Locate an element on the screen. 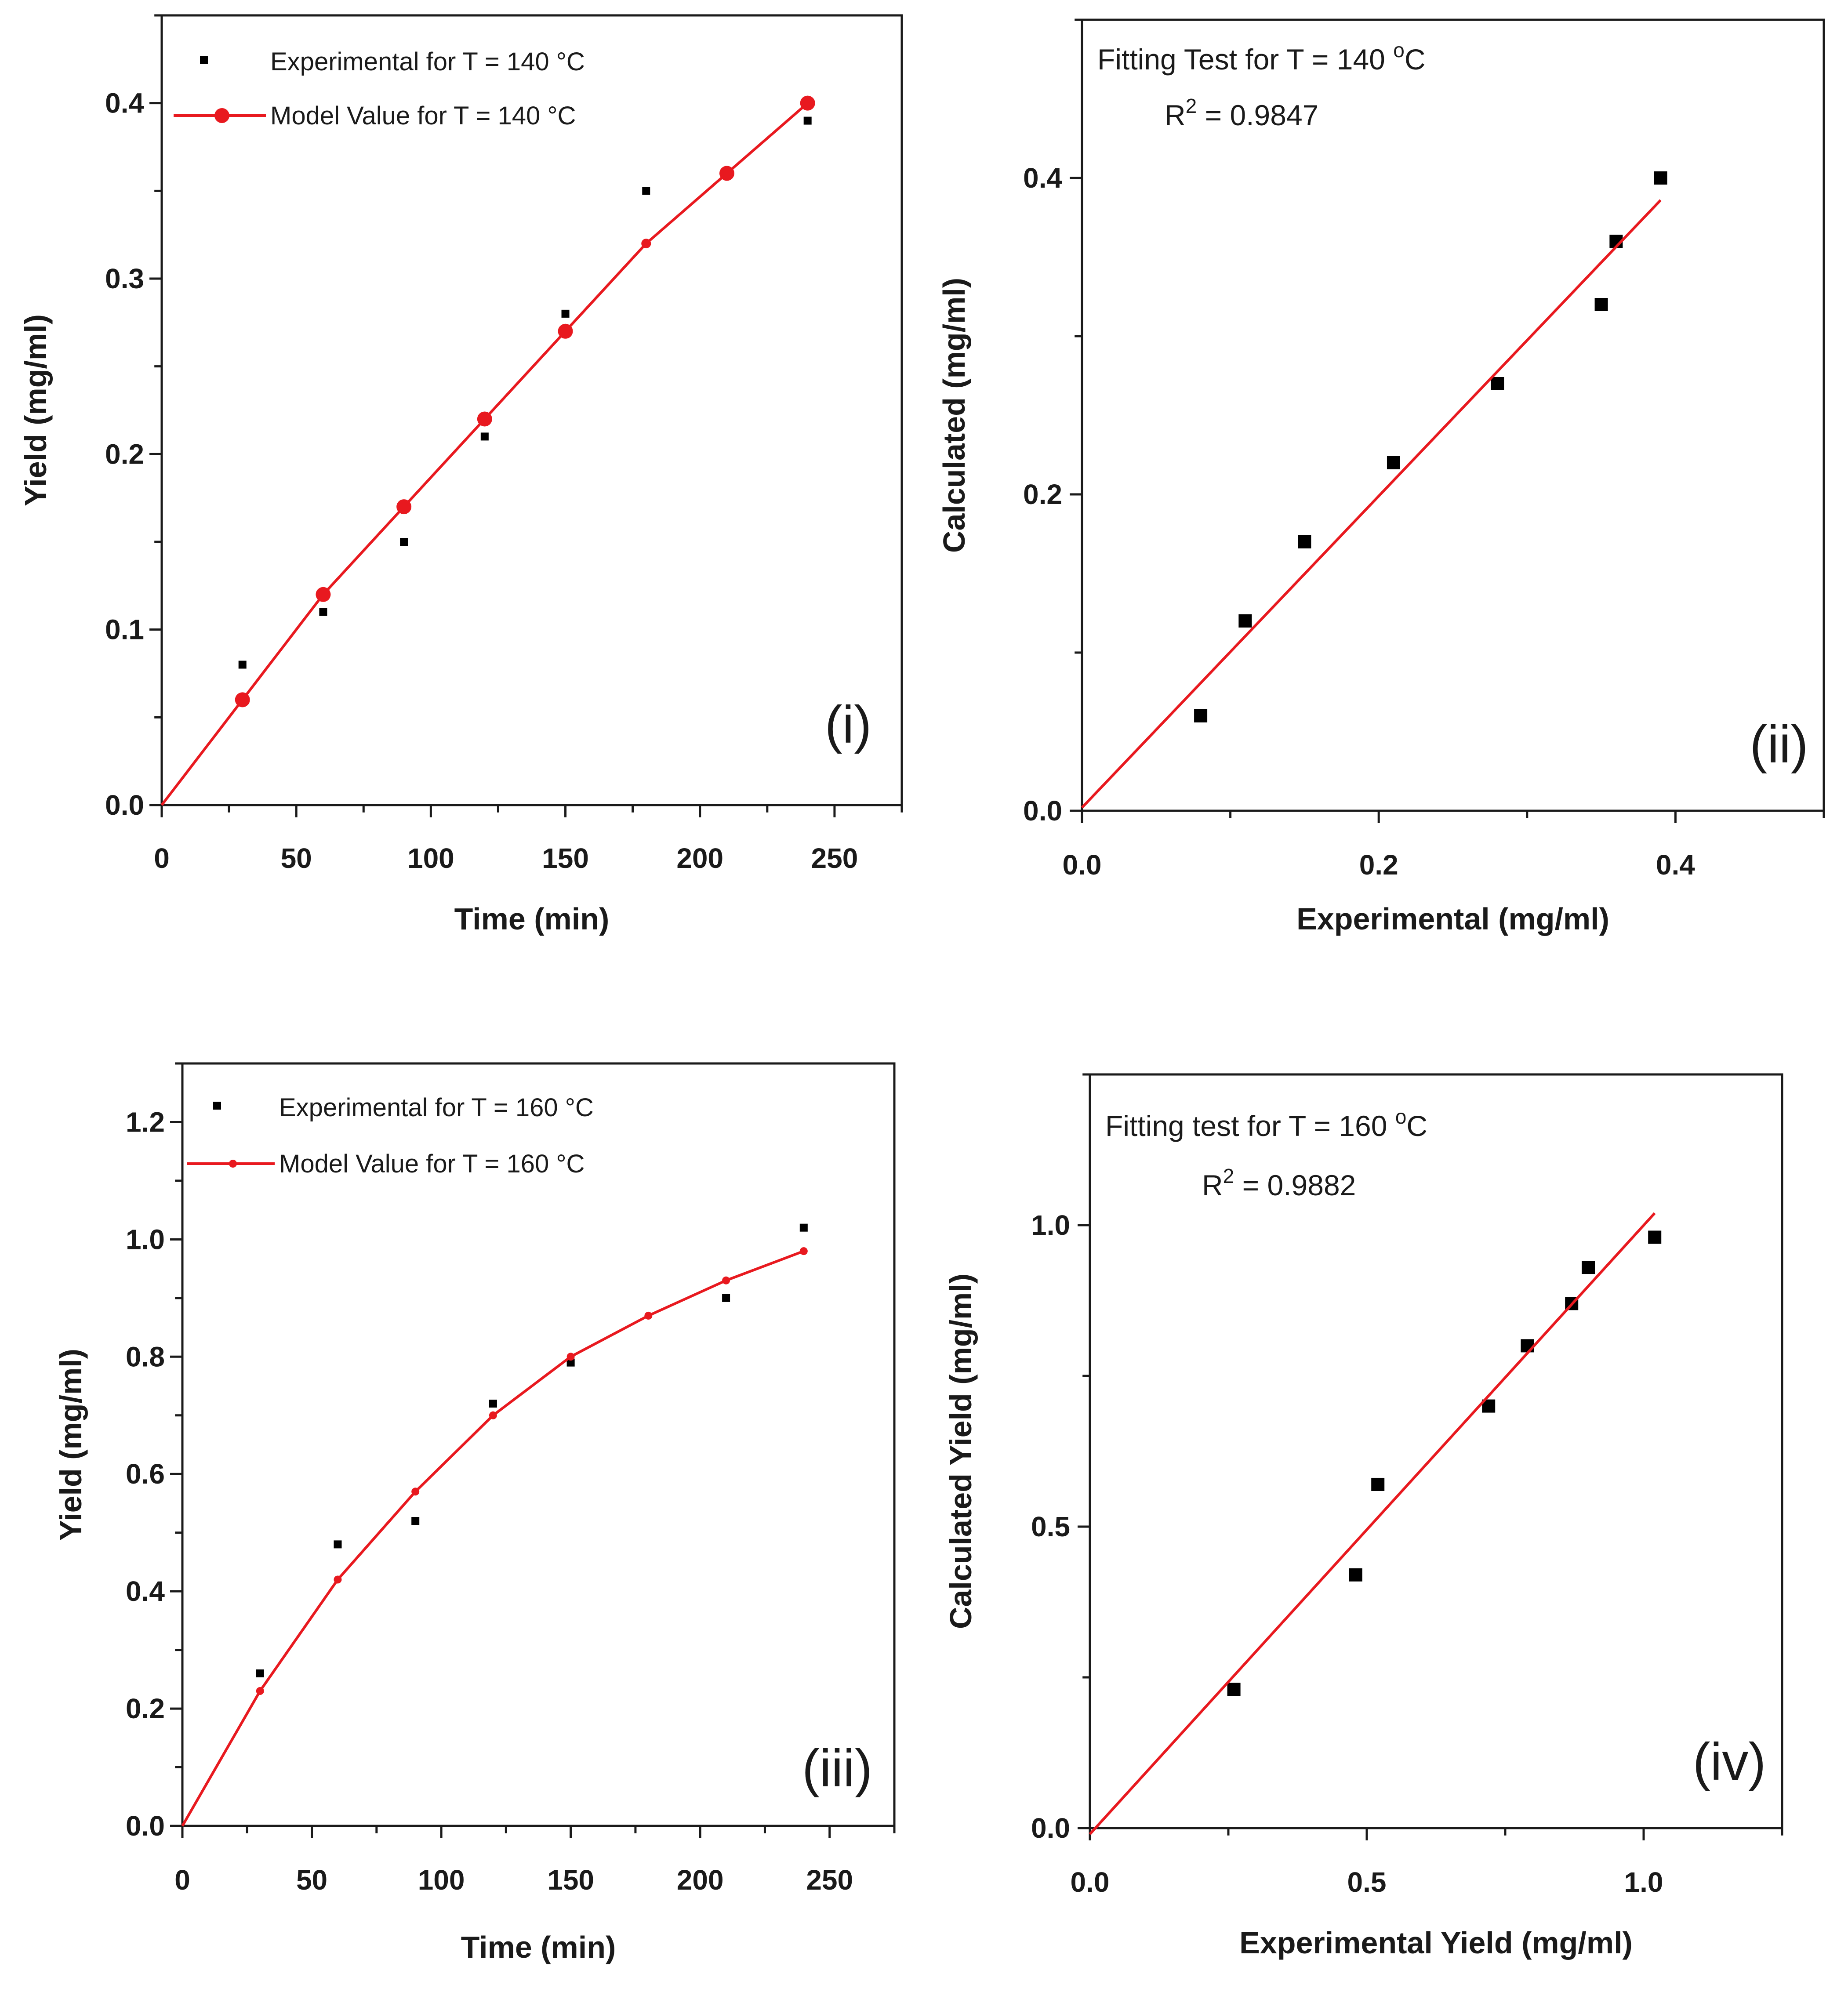 The height and width of the screenshot is (1992, 1848). fitting-test-annotation: Fitting test for T = 160 oC is located at coordinates (1266, 1123).